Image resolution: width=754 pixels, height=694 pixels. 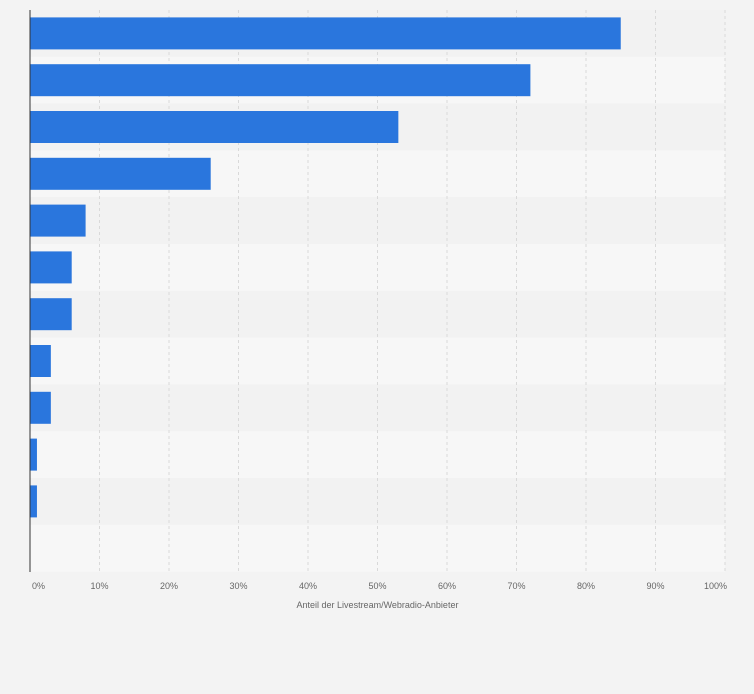 I want to click on x-tick-label: 40%, so click(x=308, y=586).